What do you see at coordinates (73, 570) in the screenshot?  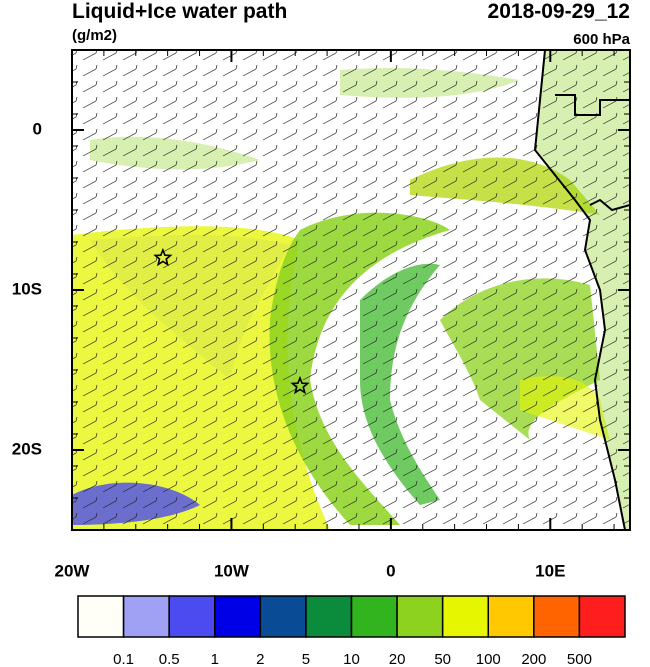 I see `x-tick-label: 20W` at bounding box center [73, 570].